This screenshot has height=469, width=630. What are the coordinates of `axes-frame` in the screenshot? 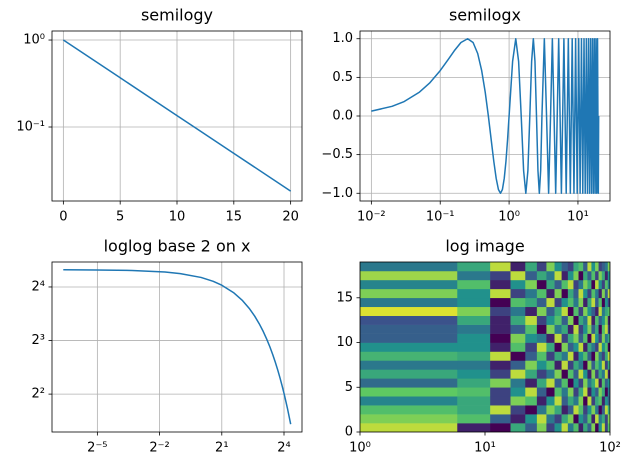 It's located at (177, 347).